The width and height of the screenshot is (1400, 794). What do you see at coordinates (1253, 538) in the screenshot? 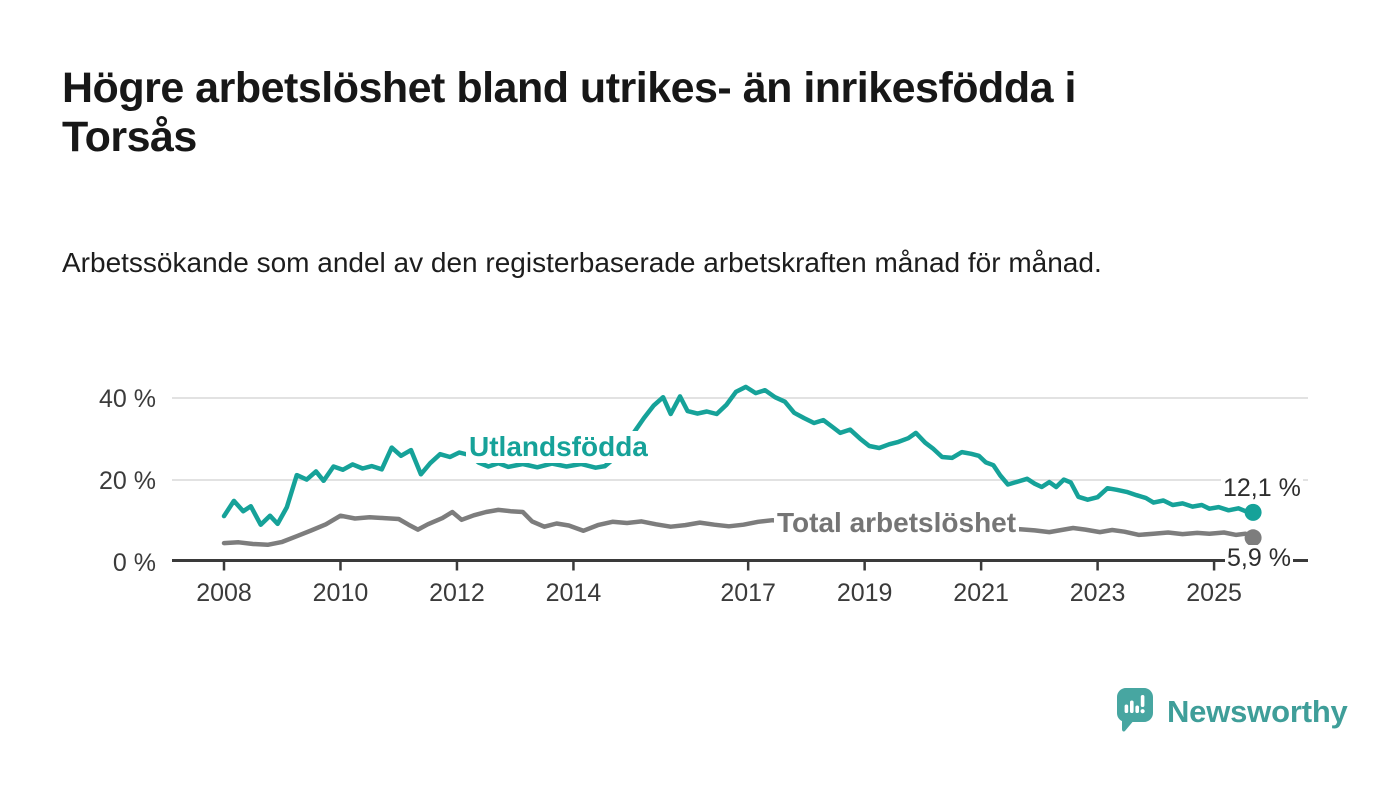
I see `series-end-dot-total-arbetsloshet` at bounding box center [1253, 538].